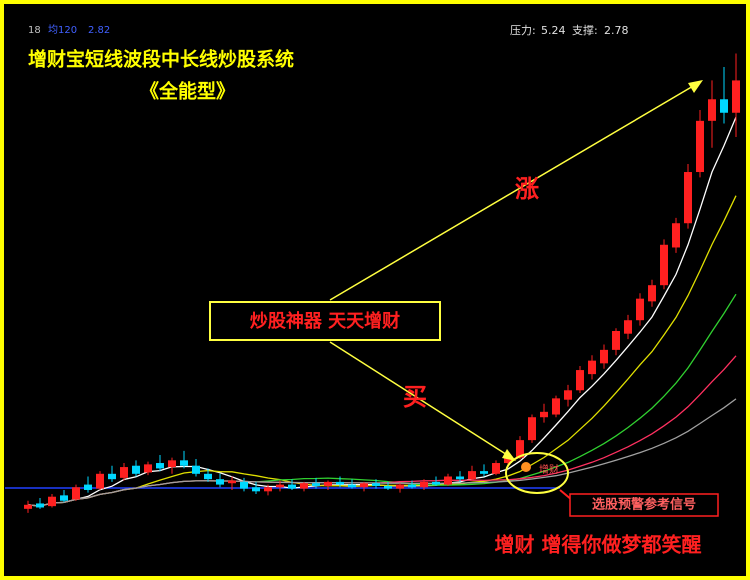  What do you see at coordinates (34, 30) in the screenshot?
I see `header-id: 18` at bounding box center [34, 30].